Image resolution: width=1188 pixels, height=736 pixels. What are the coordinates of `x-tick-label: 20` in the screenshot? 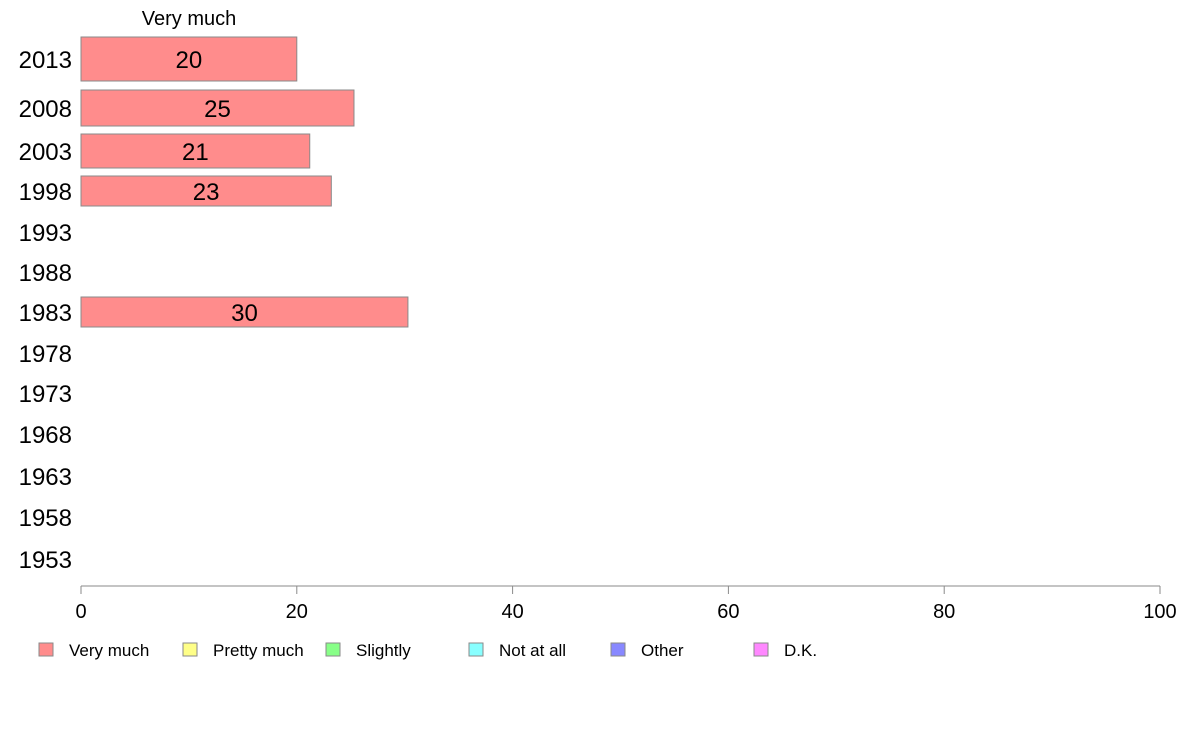 It's located at (297, 612).